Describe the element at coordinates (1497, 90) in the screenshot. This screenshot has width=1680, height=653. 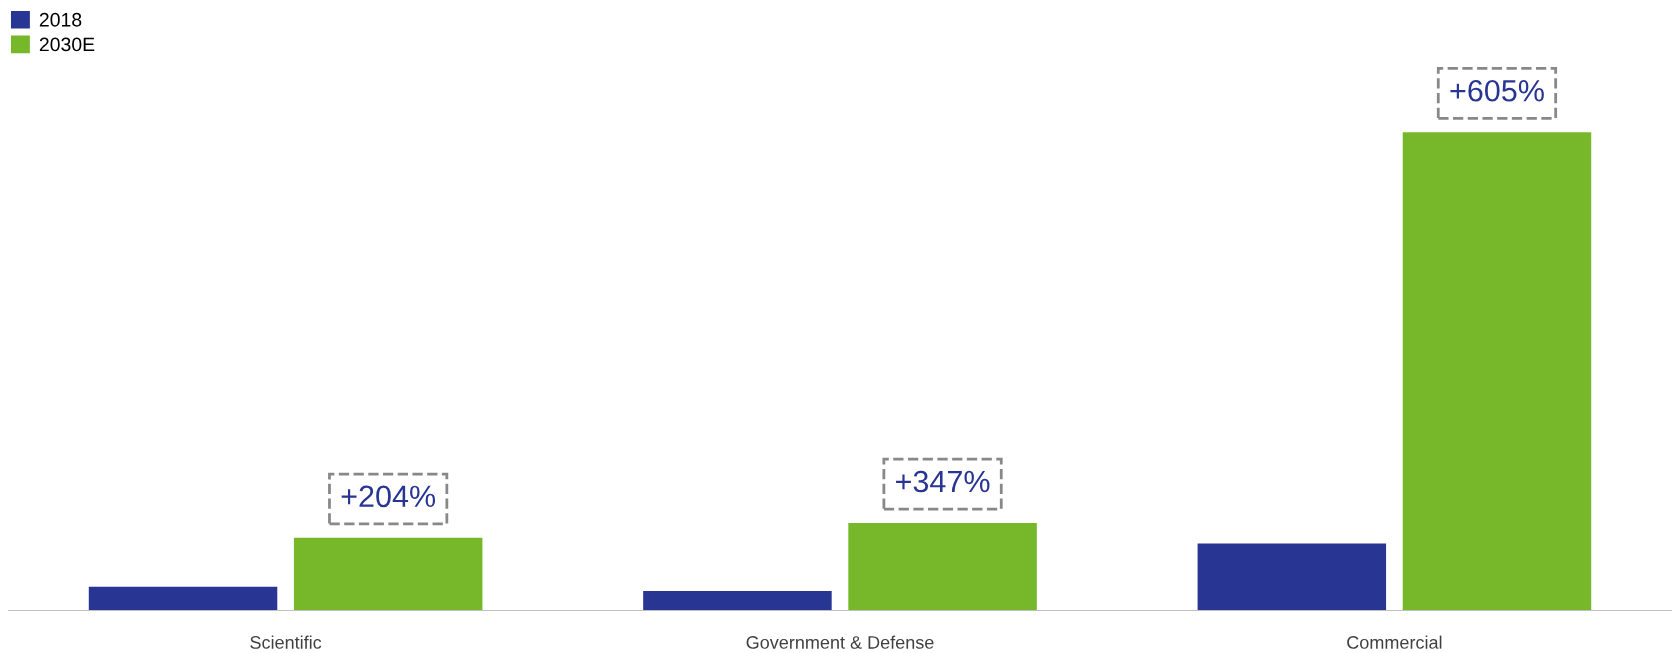
I see `text: +605%` at that location.